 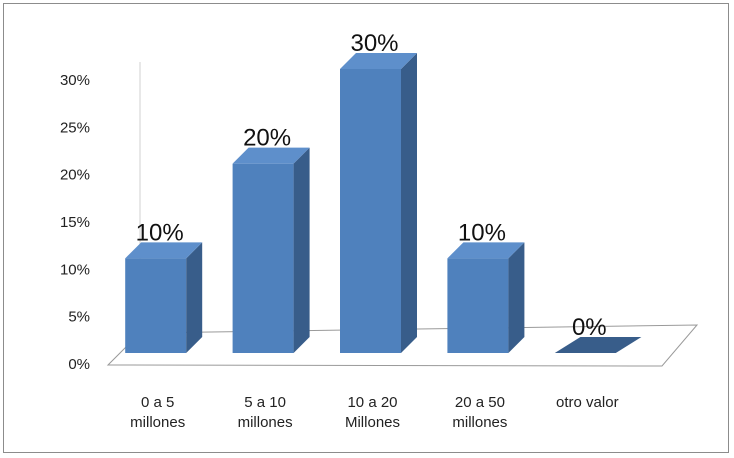 I want to click on bar-zero-flat, so click(x=598, y=345).